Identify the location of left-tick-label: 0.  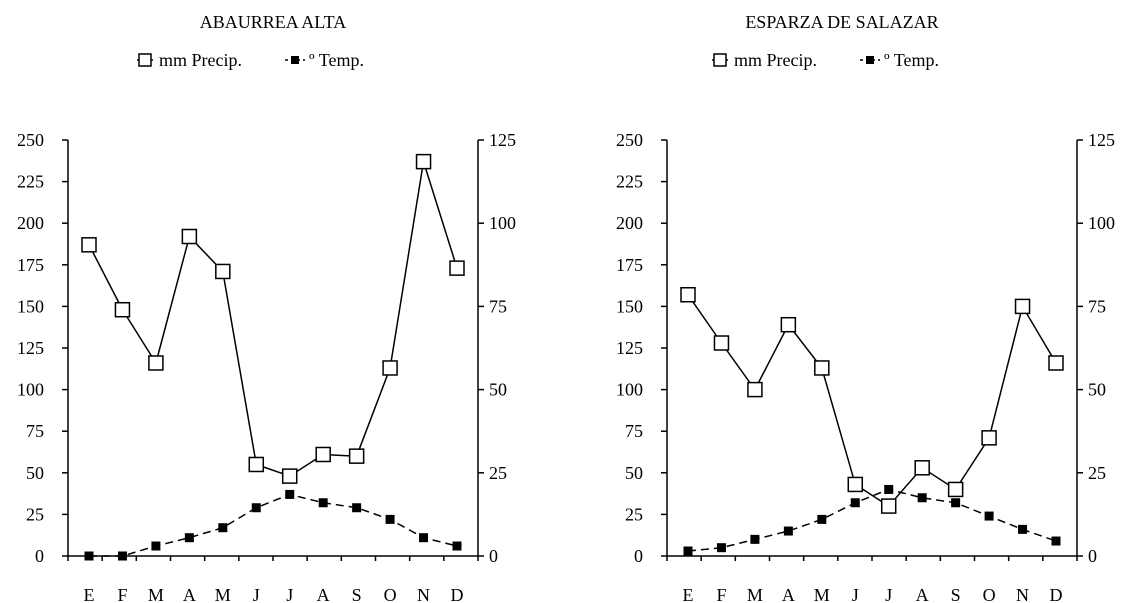
(638, 556).